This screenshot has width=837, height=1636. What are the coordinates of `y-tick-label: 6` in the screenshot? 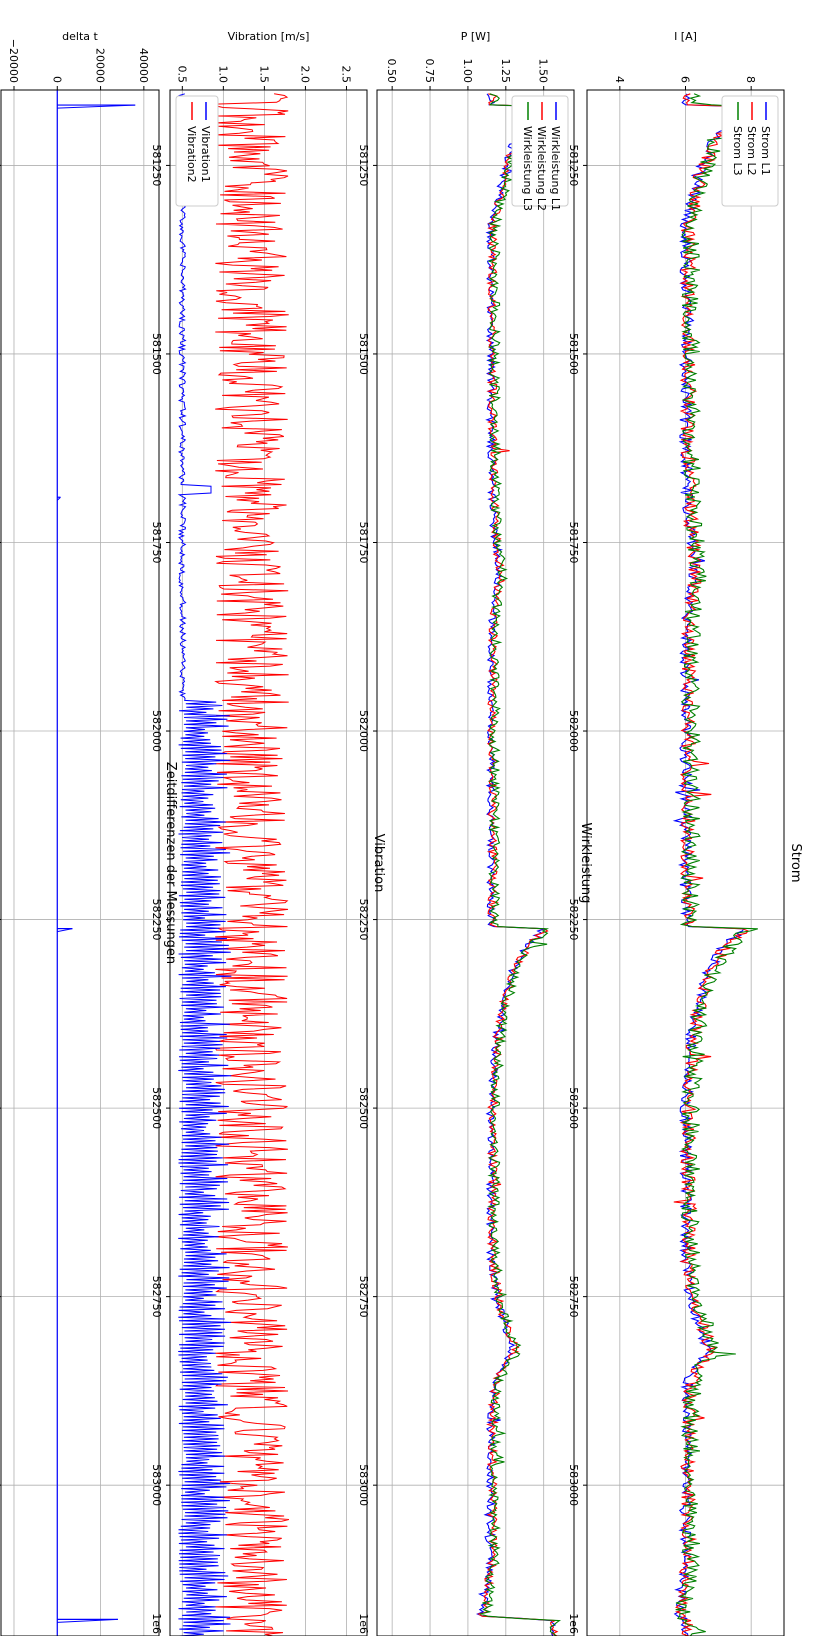 It's located at (685, 79).